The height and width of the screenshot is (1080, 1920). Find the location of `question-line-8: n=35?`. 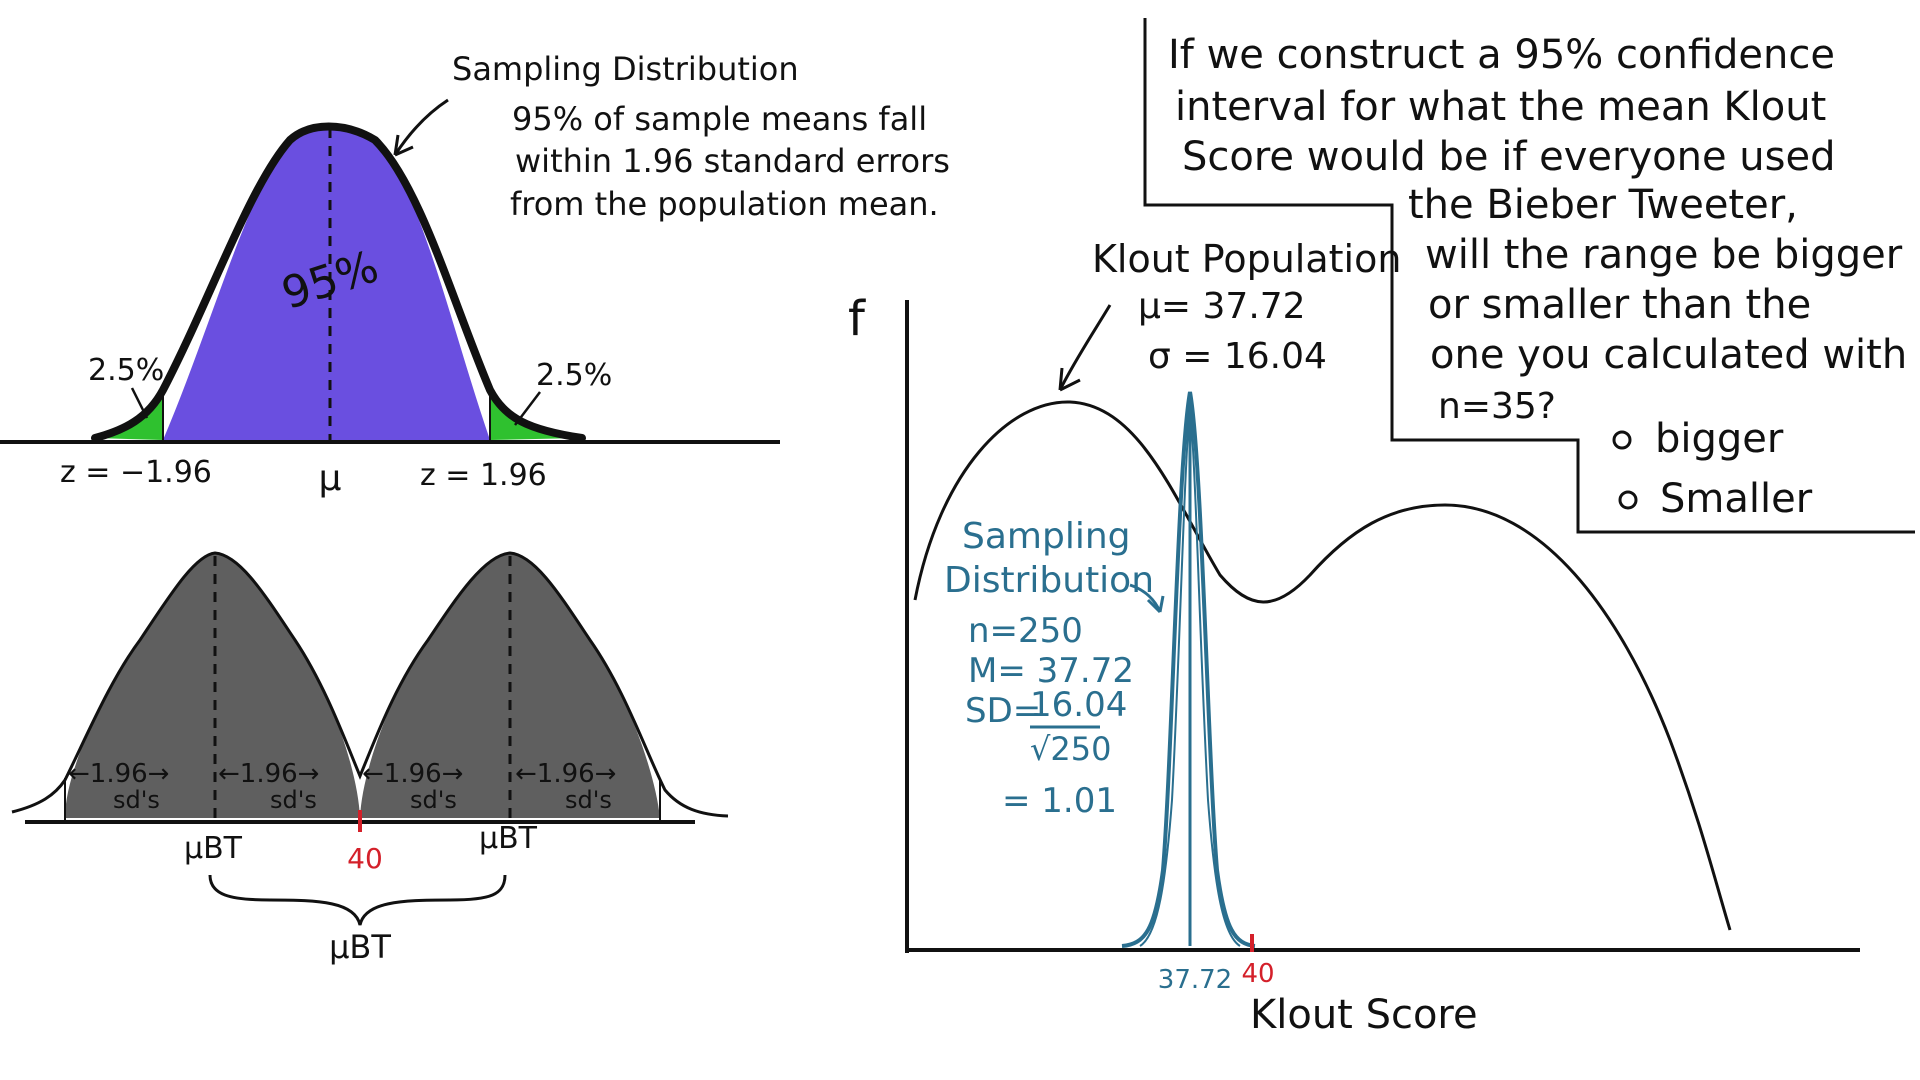

question-line-8: n=35? is located at coordinates (1497, 406).